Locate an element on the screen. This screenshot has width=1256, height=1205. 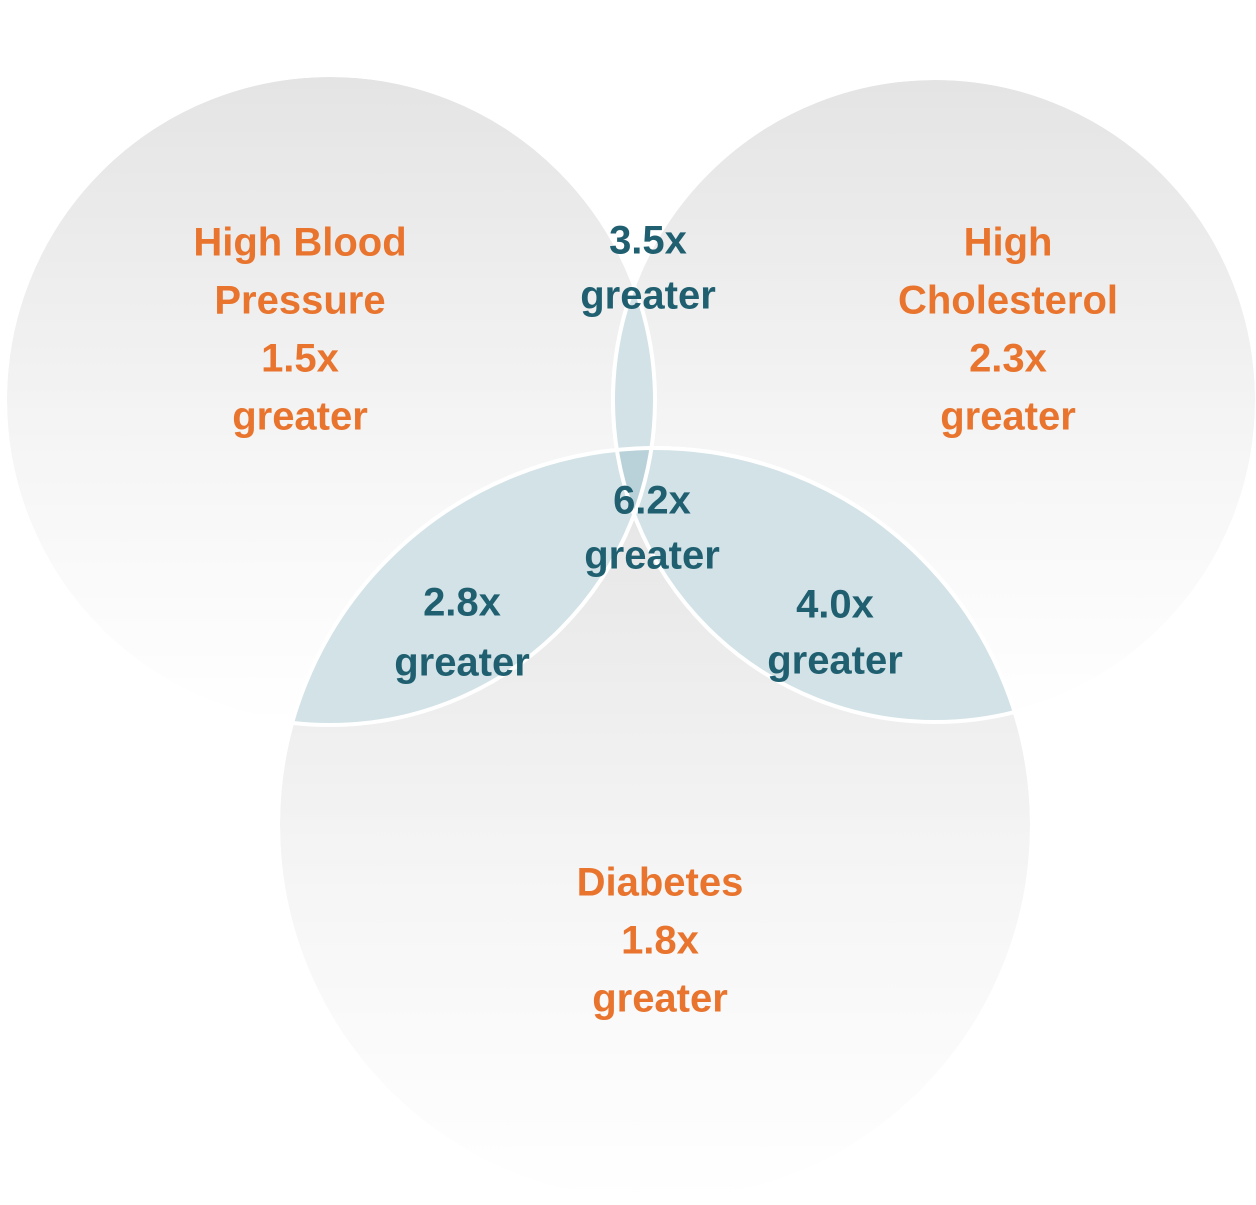
overlap-ac is located at coordinates (466, 586).